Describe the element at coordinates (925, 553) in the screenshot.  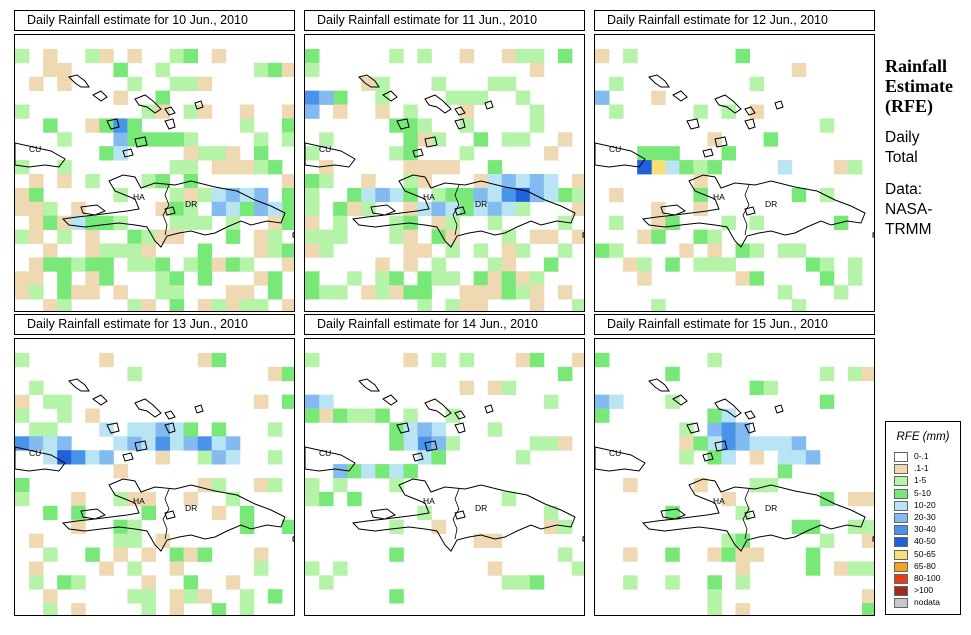
I see `legend-label: 50-65` at that location.